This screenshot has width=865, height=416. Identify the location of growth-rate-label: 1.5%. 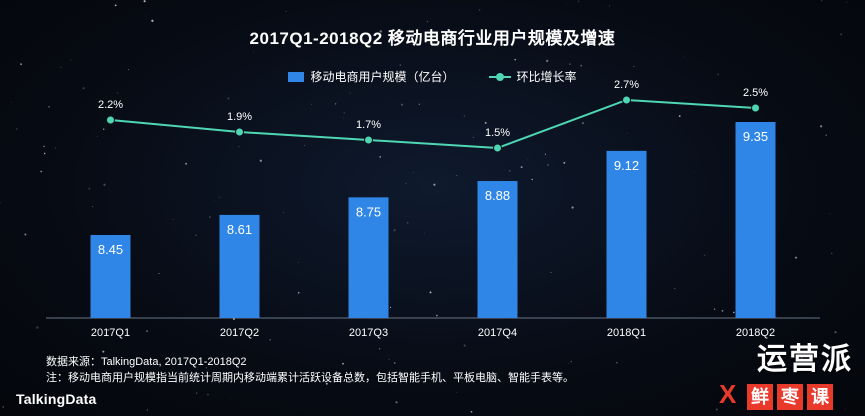
(497, 133).